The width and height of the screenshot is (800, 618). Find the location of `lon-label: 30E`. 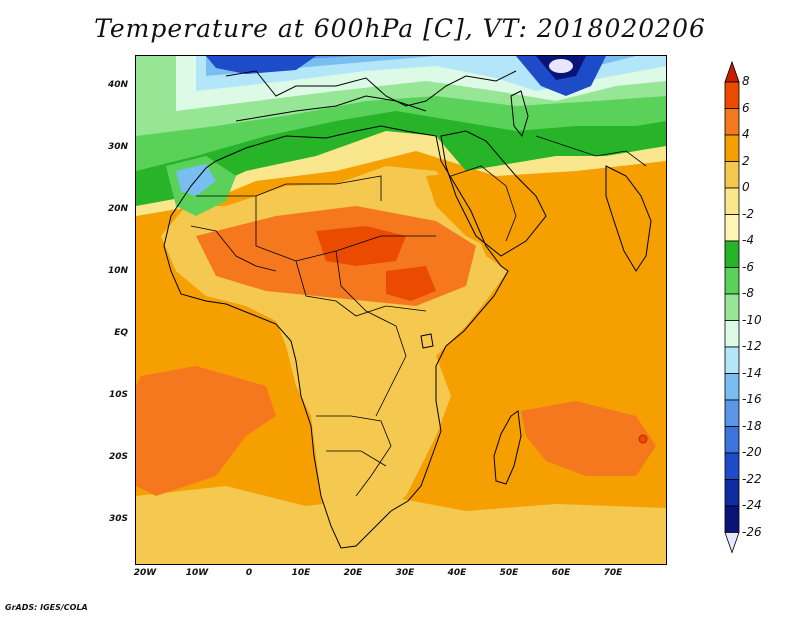

lon-label: 30E is located at coordinates (405, 573).